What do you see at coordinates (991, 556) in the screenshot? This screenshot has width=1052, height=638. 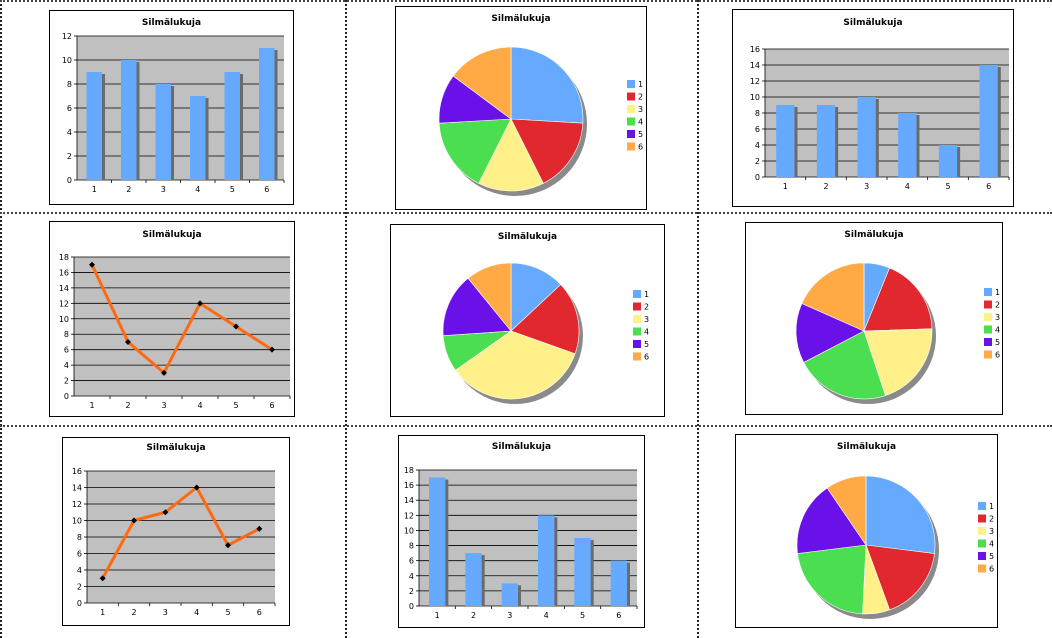 I see `legend-label: 5` at bounding box center [991, 556].